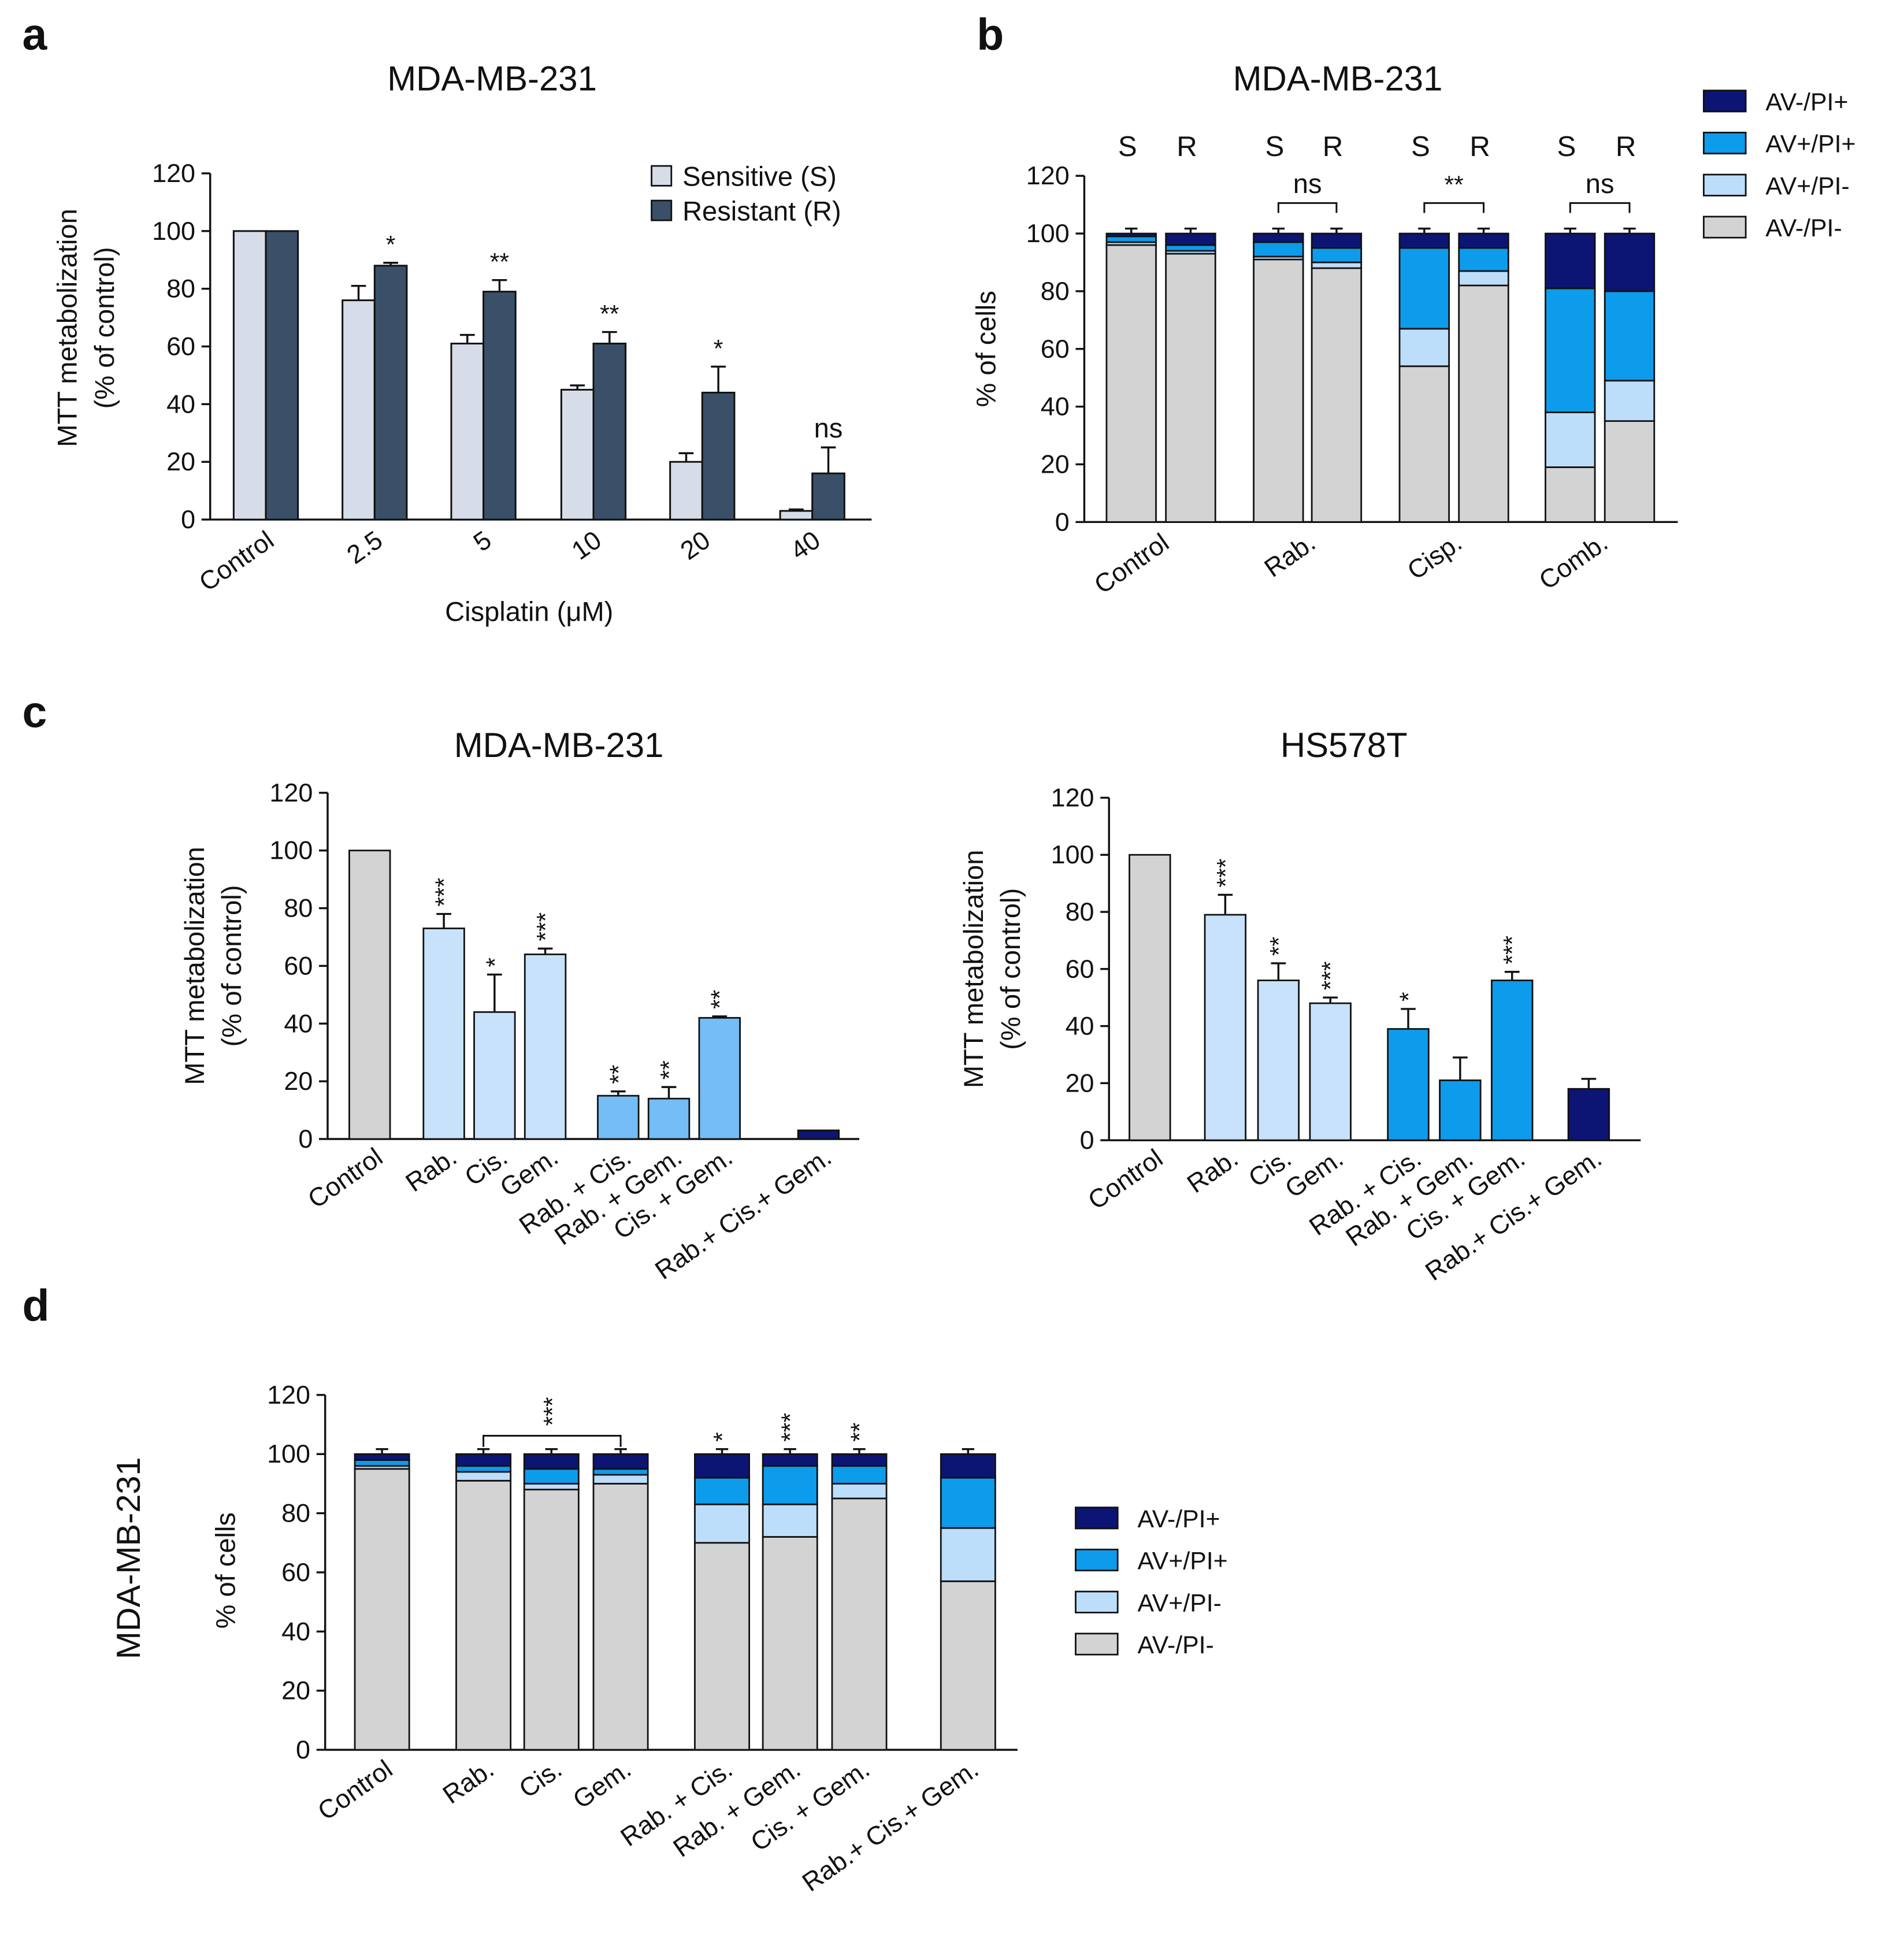 This screenshot has height=1959, width=1904. Describe the element at coordinates (890, 1826) in the screenshot. I see `x-tick-label: Rab.+ Cis.+ Gem.` at that location.